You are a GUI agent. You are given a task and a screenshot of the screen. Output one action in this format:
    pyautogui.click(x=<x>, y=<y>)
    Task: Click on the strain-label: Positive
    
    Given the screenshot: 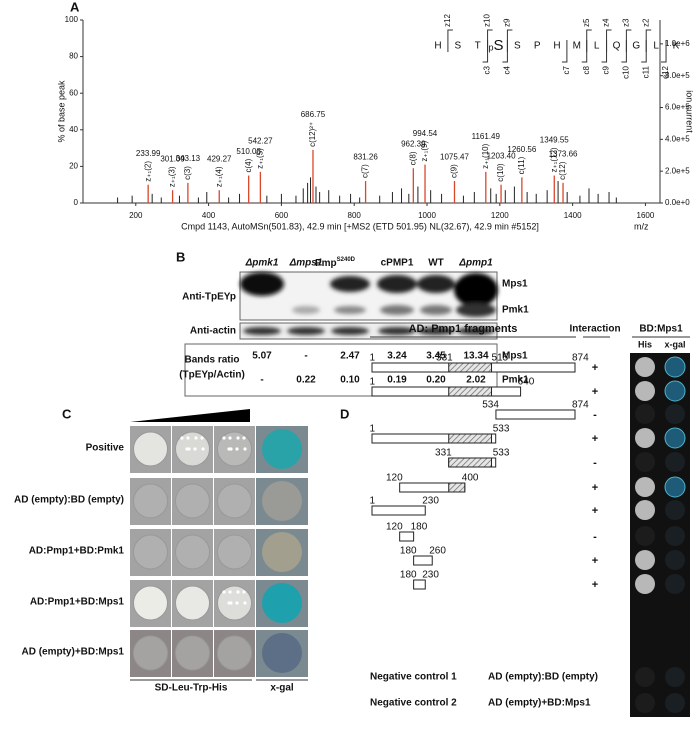 What is the action you would take?
    pyautogui.click(x=105, y=448)
    